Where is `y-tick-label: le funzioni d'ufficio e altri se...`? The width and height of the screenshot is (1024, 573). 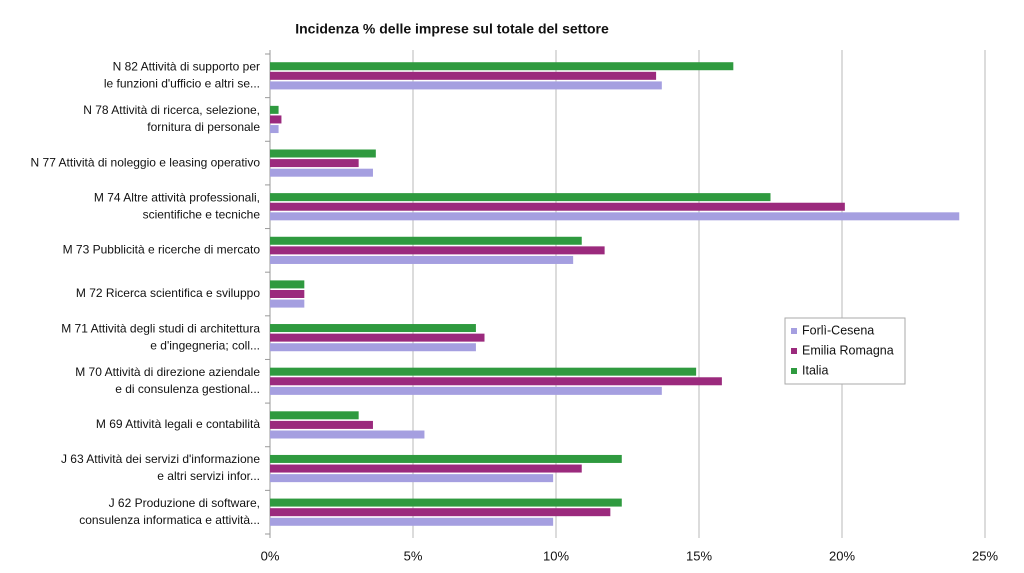
y-tick-label: le funzioni d'ufficio e altri se... is located at coordinates (182, 83).